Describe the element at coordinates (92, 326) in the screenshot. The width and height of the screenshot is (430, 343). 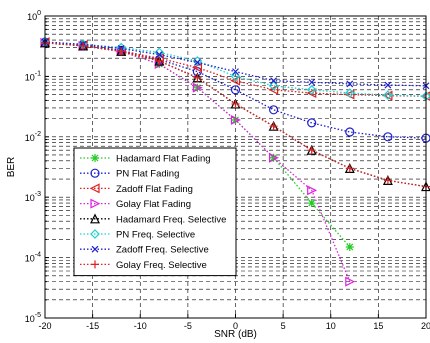
I see `x-tick-label: -15` at that location.